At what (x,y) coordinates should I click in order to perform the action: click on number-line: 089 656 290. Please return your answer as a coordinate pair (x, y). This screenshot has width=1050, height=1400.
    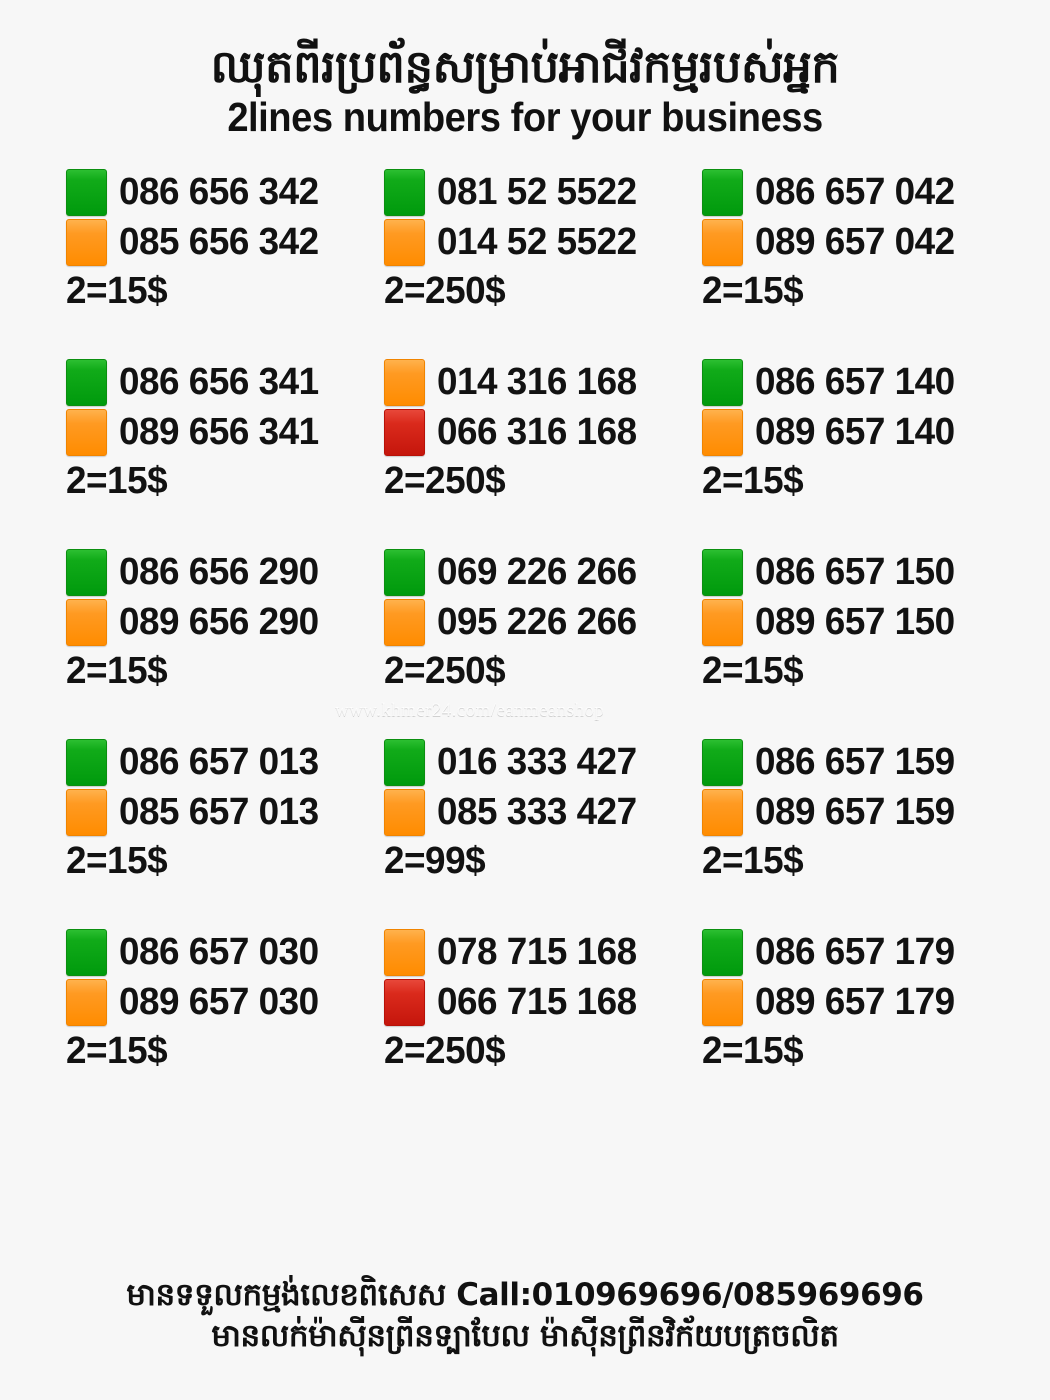
    Looking at the image, I should click on (225, 622).